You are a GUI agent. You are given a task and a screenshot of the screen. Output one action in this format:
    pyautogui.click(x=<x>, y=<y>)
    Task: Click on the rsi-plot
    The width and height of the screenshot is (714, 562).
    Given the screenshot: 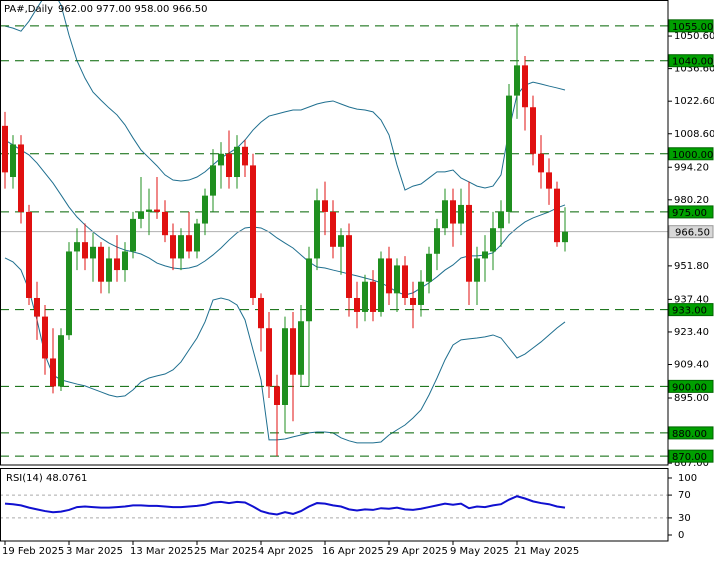 What is the action you would take?
    pyautogui.click(x=334, y=506)
    